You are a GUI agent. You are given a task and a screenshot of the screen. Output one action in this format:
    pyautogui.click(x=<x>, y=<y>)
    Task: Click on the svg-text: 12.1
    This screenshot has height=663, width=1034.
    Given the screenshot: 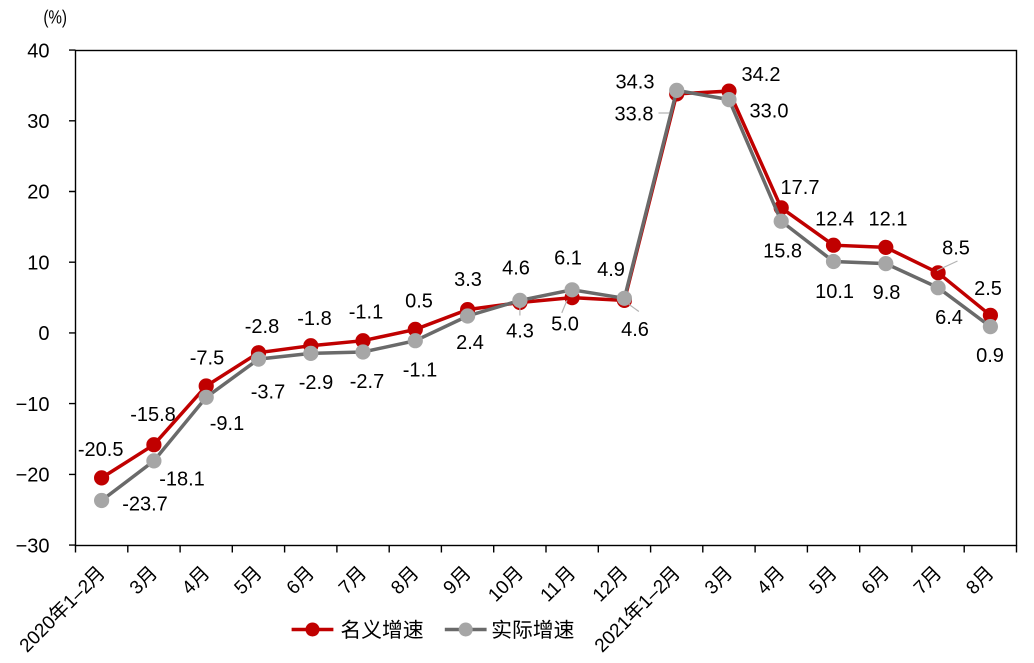 What is the action you would take?
    pyautogui.click(x=888, y=220)
    